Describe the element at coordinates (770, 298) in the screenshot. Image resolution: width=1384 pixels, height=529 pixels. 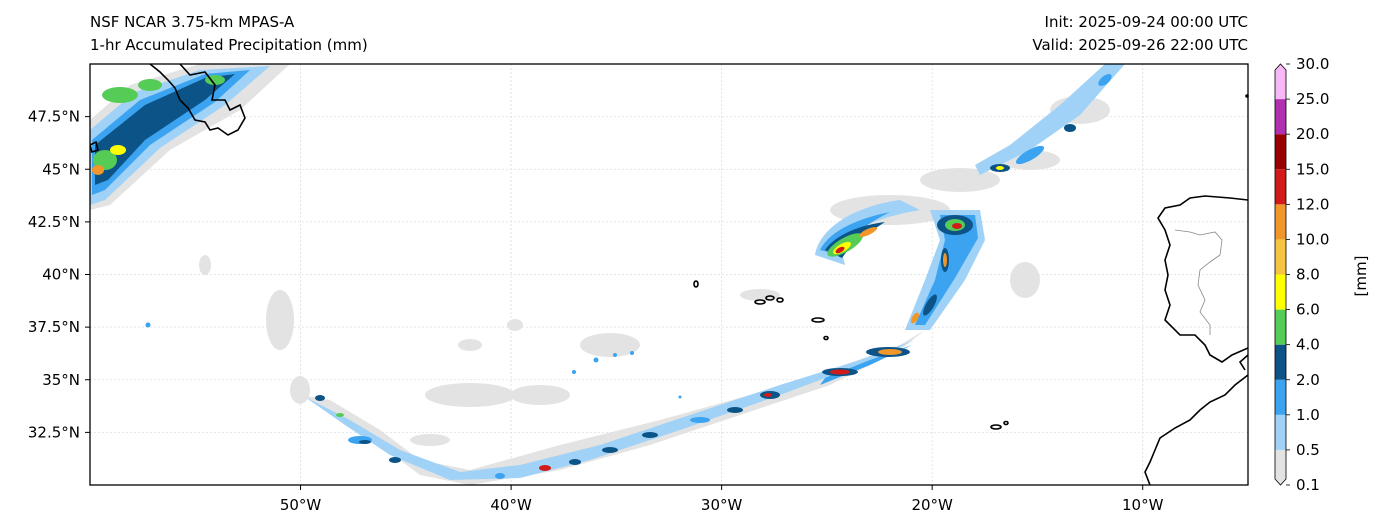
I see `island-sao-jorge` at that location.